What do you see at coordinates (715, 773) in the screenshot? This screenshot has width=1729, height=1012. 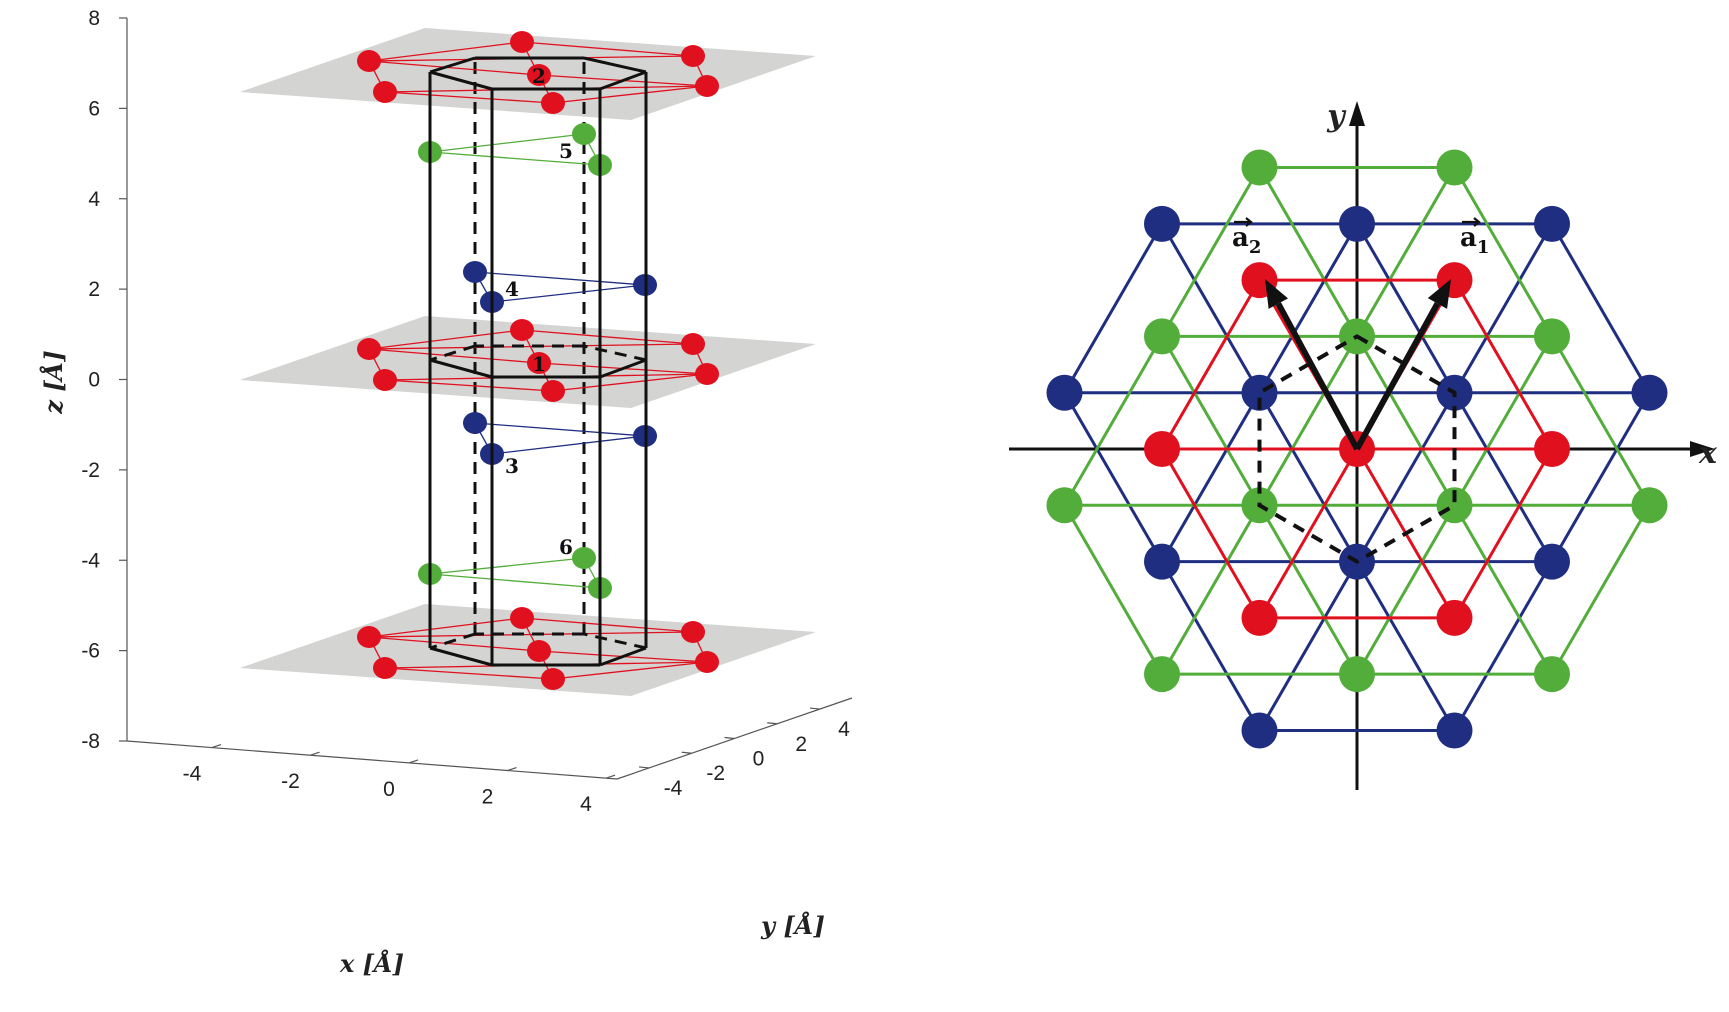 I see `y-tick-label: -2` at bounding box center [715, 773].